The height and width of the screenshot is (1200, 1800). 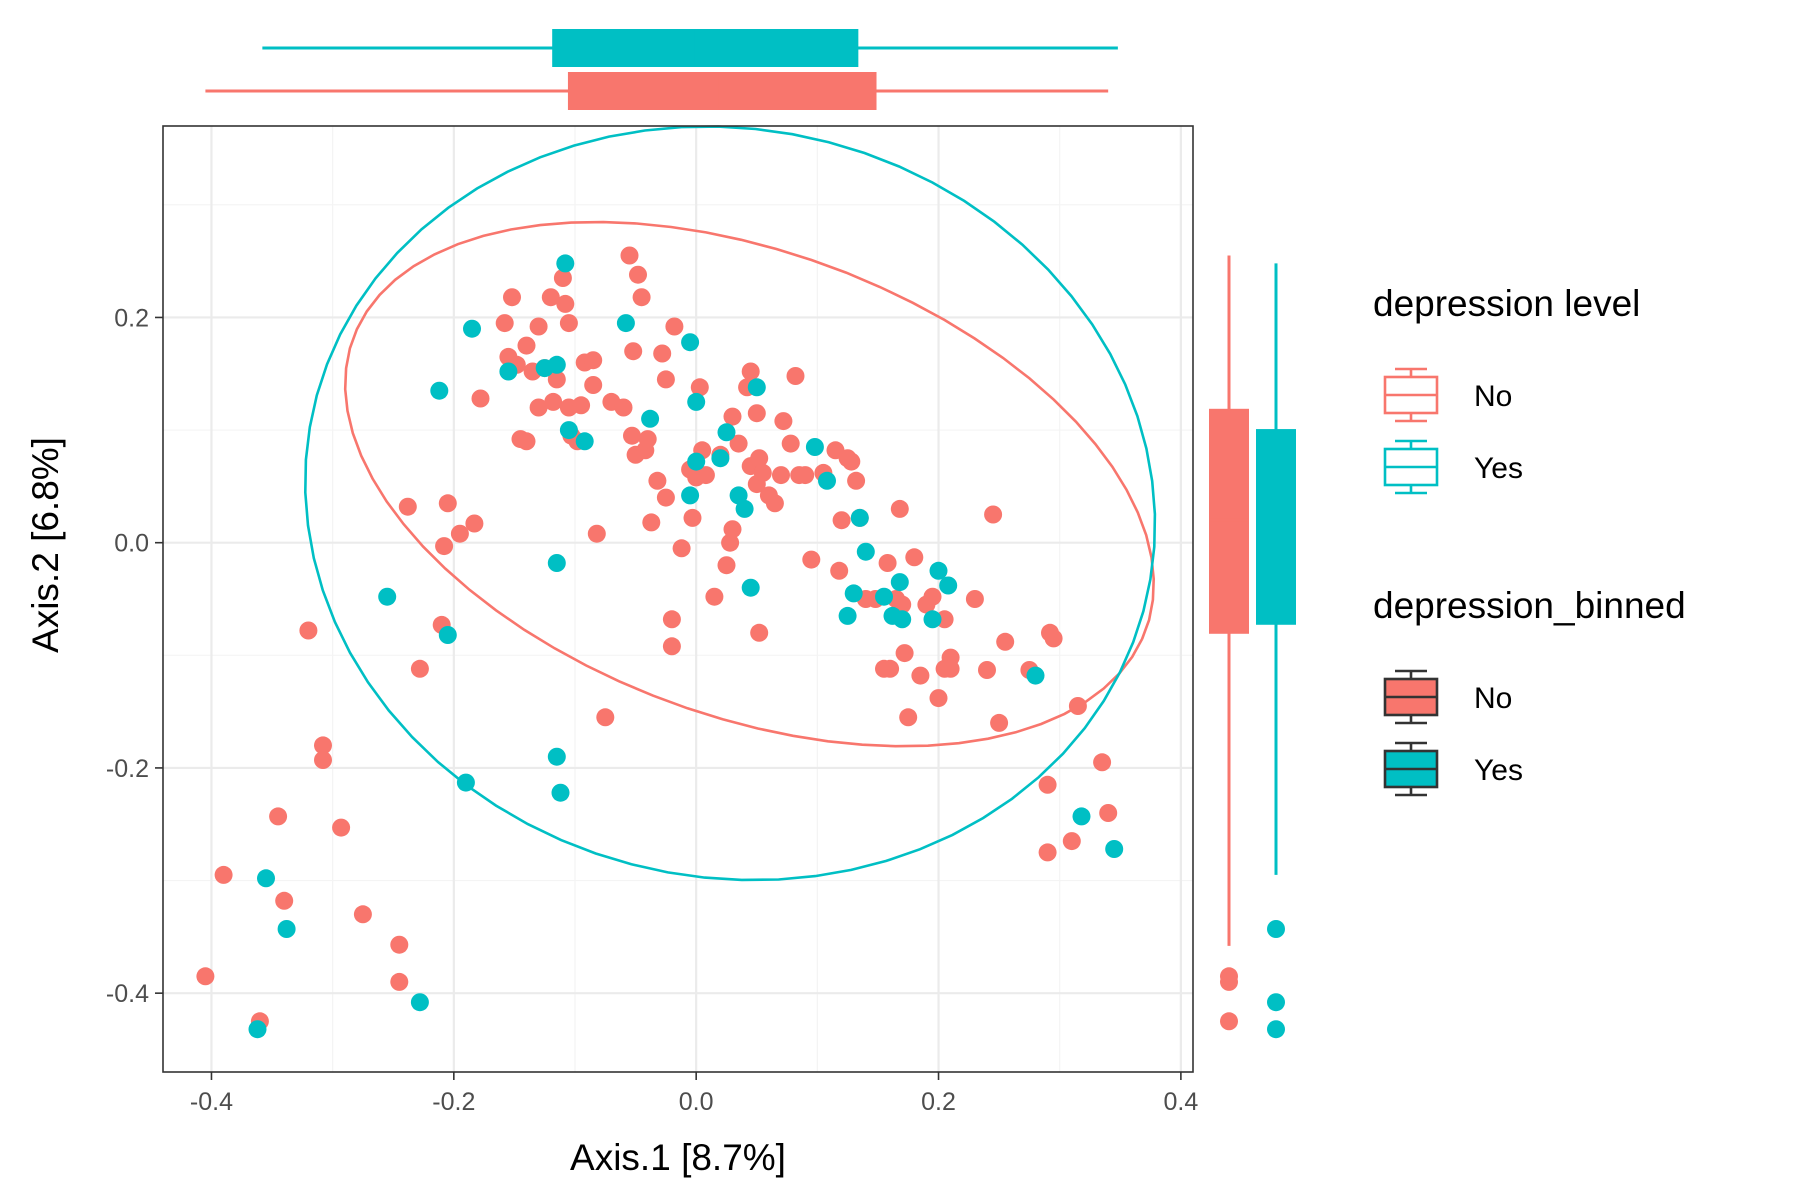 I want to click on y-axis-title: Axis.2 [6.8%], so click(x=45, y=545).